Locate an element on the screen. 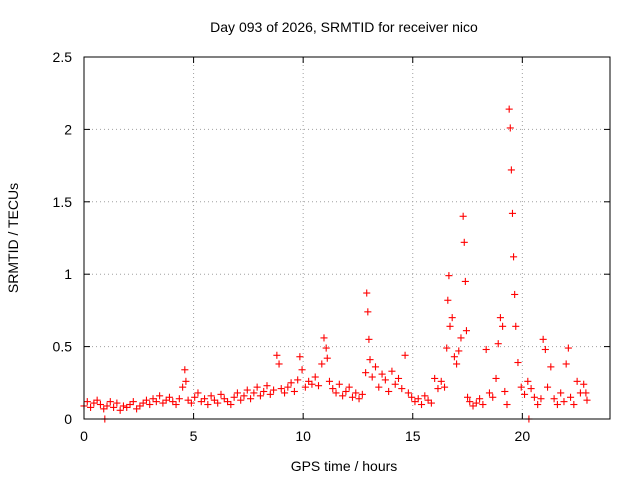  y-tick-label: 2.5 is located at coordinates (63, 57).